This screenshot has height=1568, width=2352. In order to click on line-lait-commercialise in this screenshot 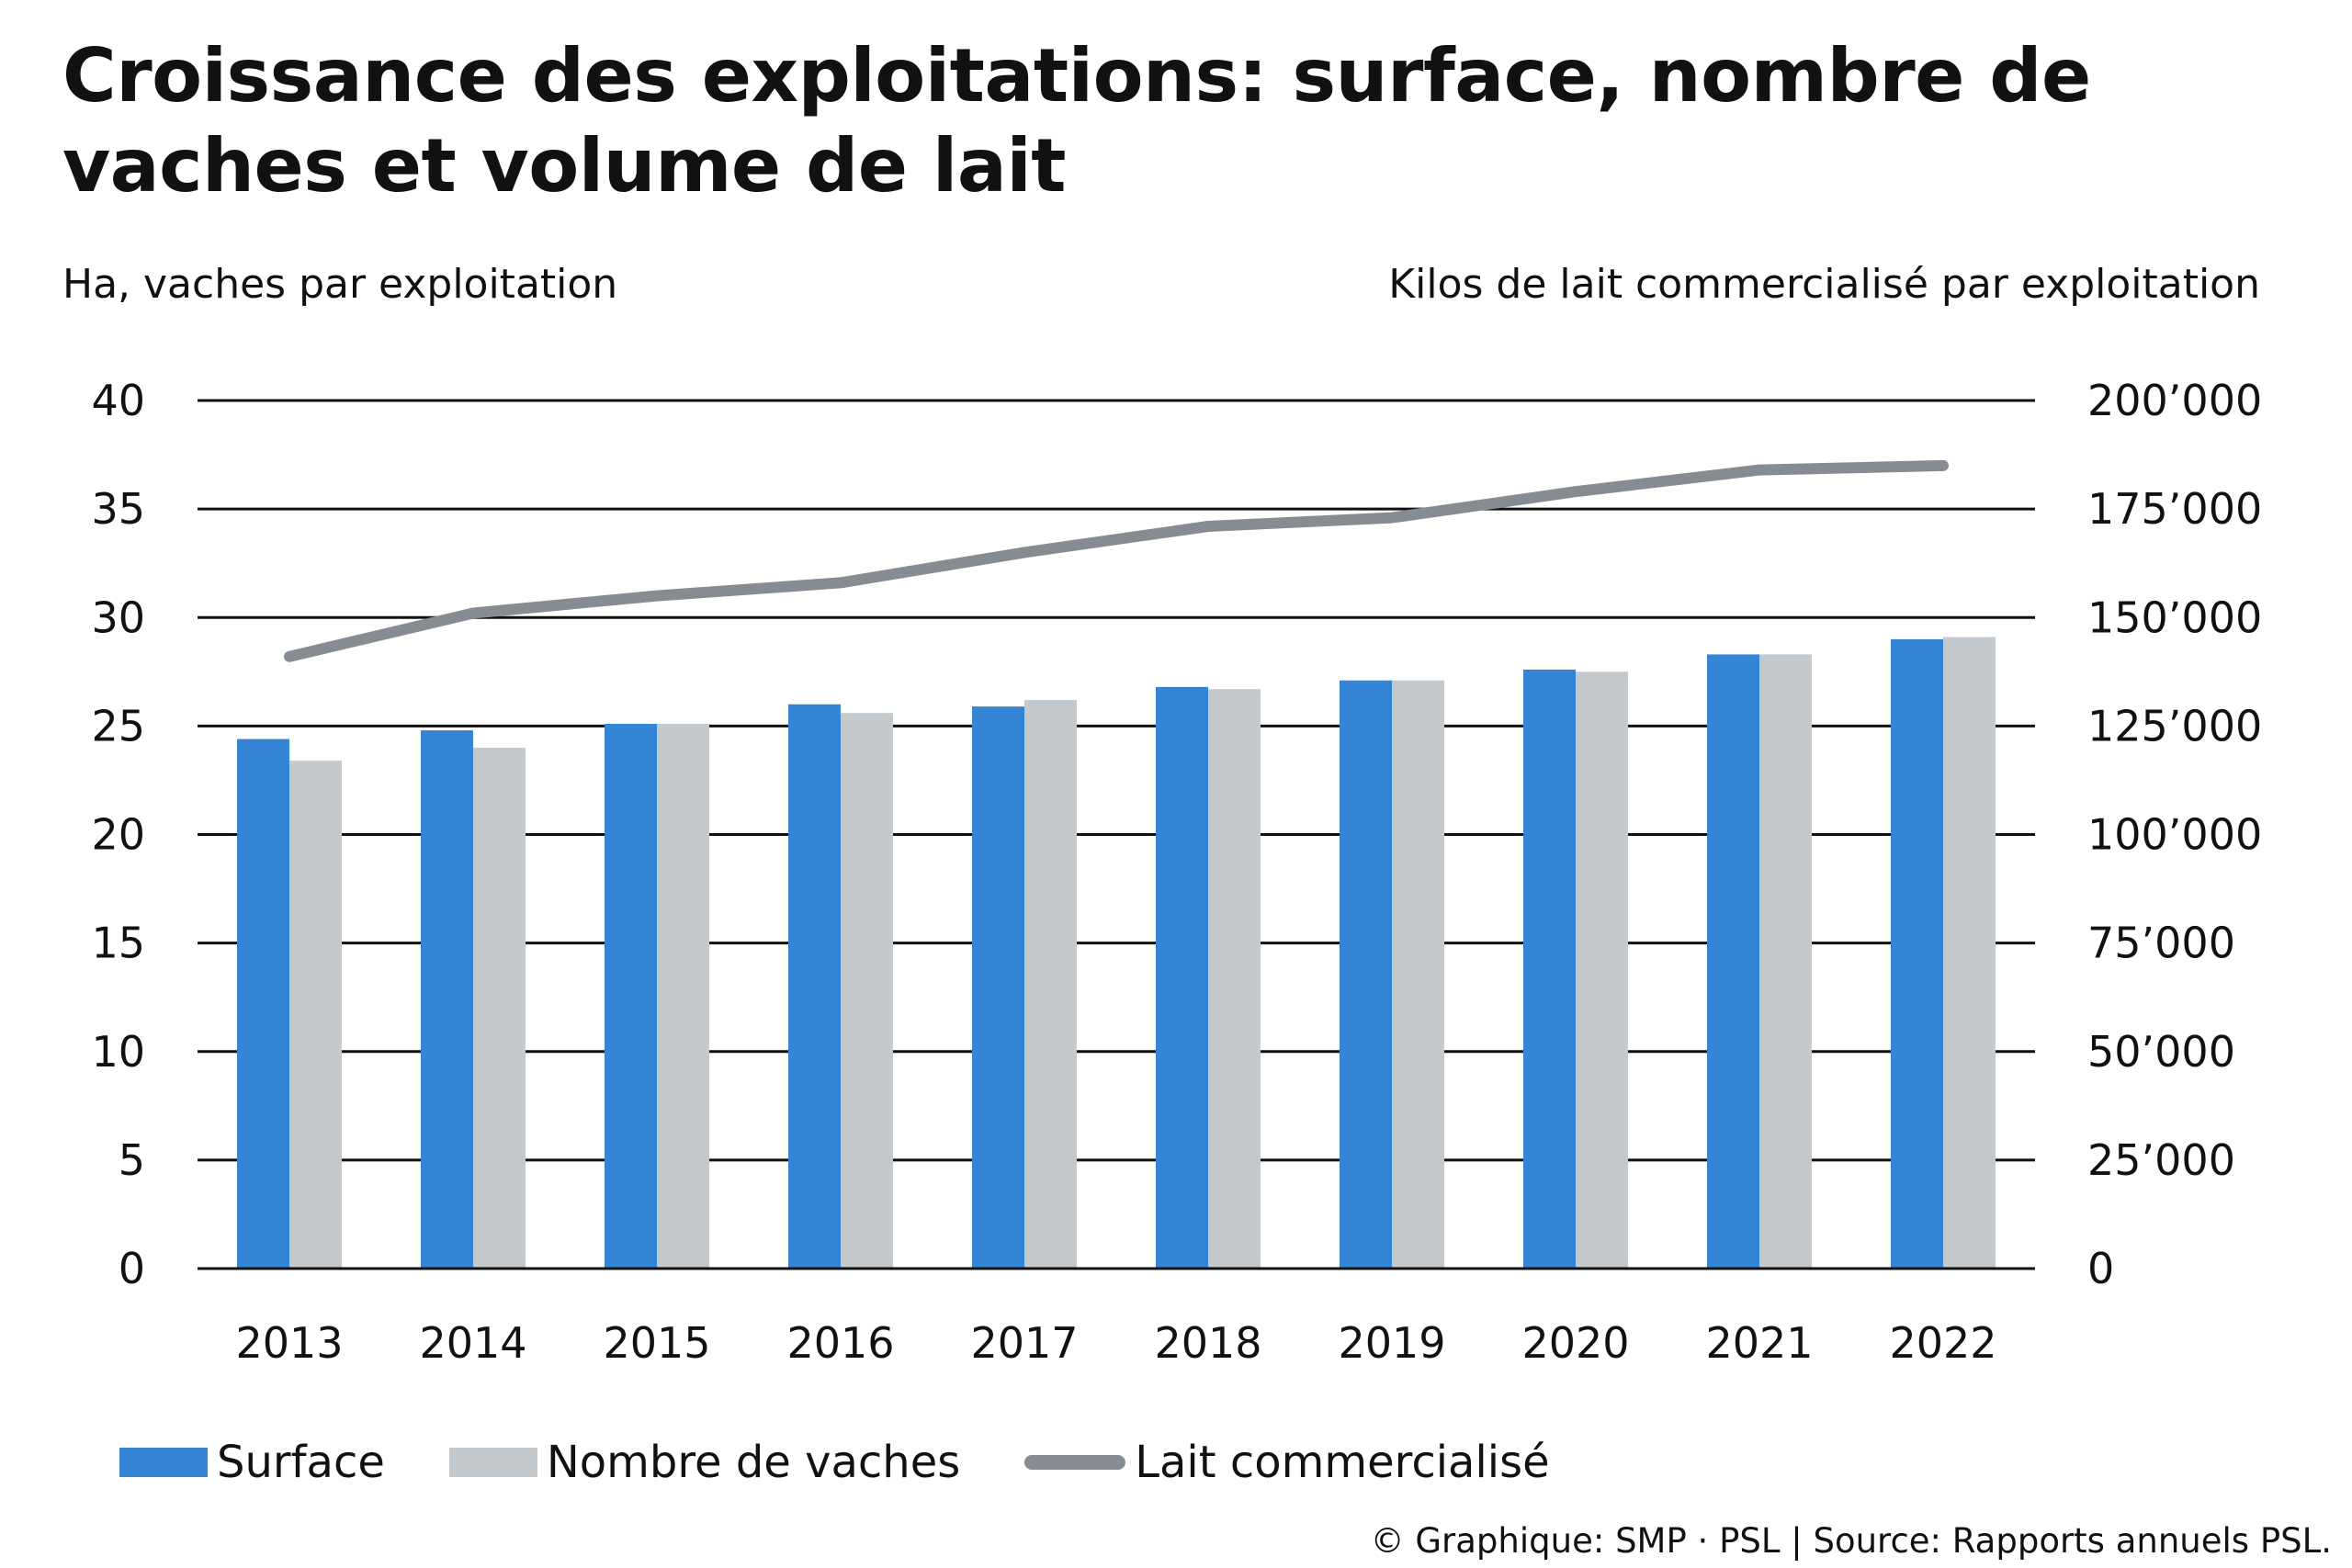, I will do `click(1116, 561)`.